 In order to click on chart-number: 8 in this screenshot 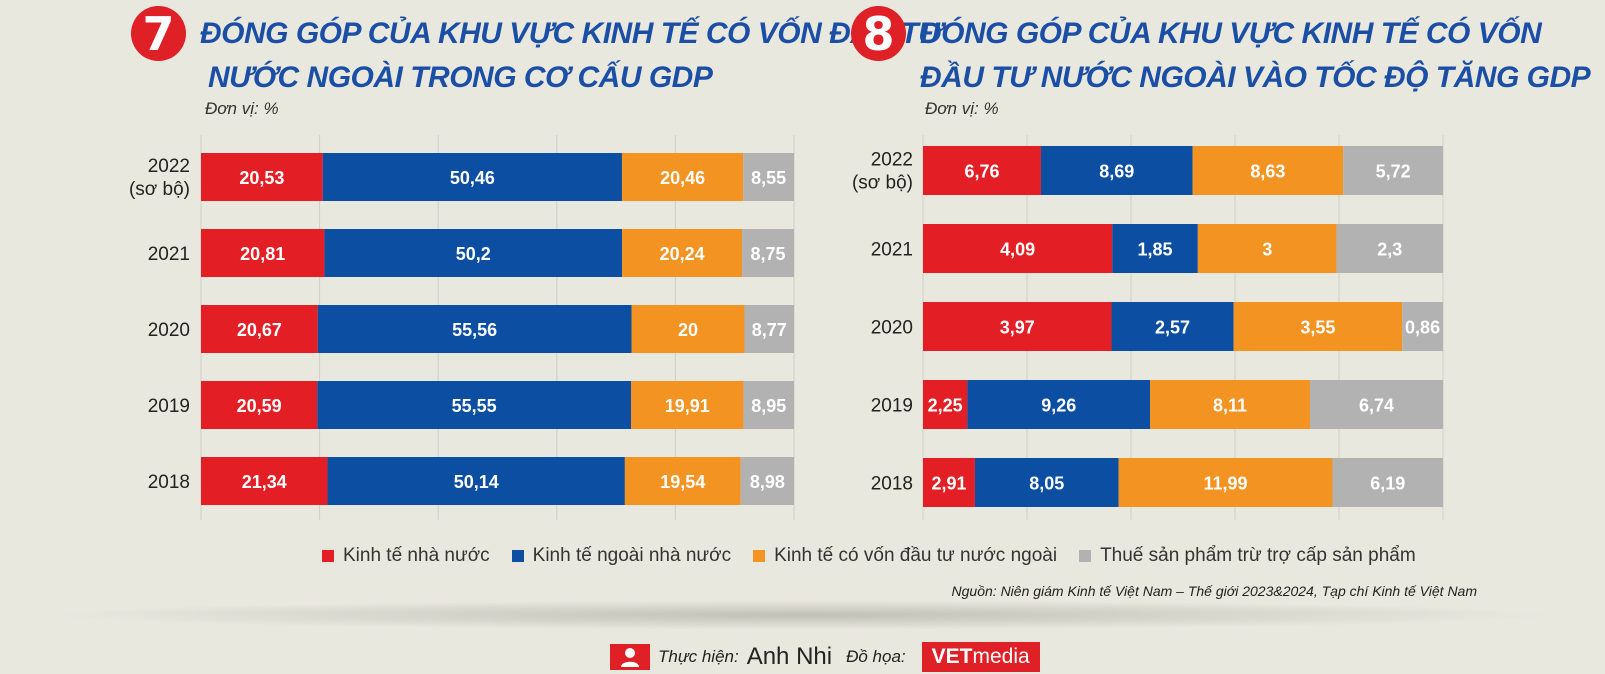, I will do `click(878, 33)`.